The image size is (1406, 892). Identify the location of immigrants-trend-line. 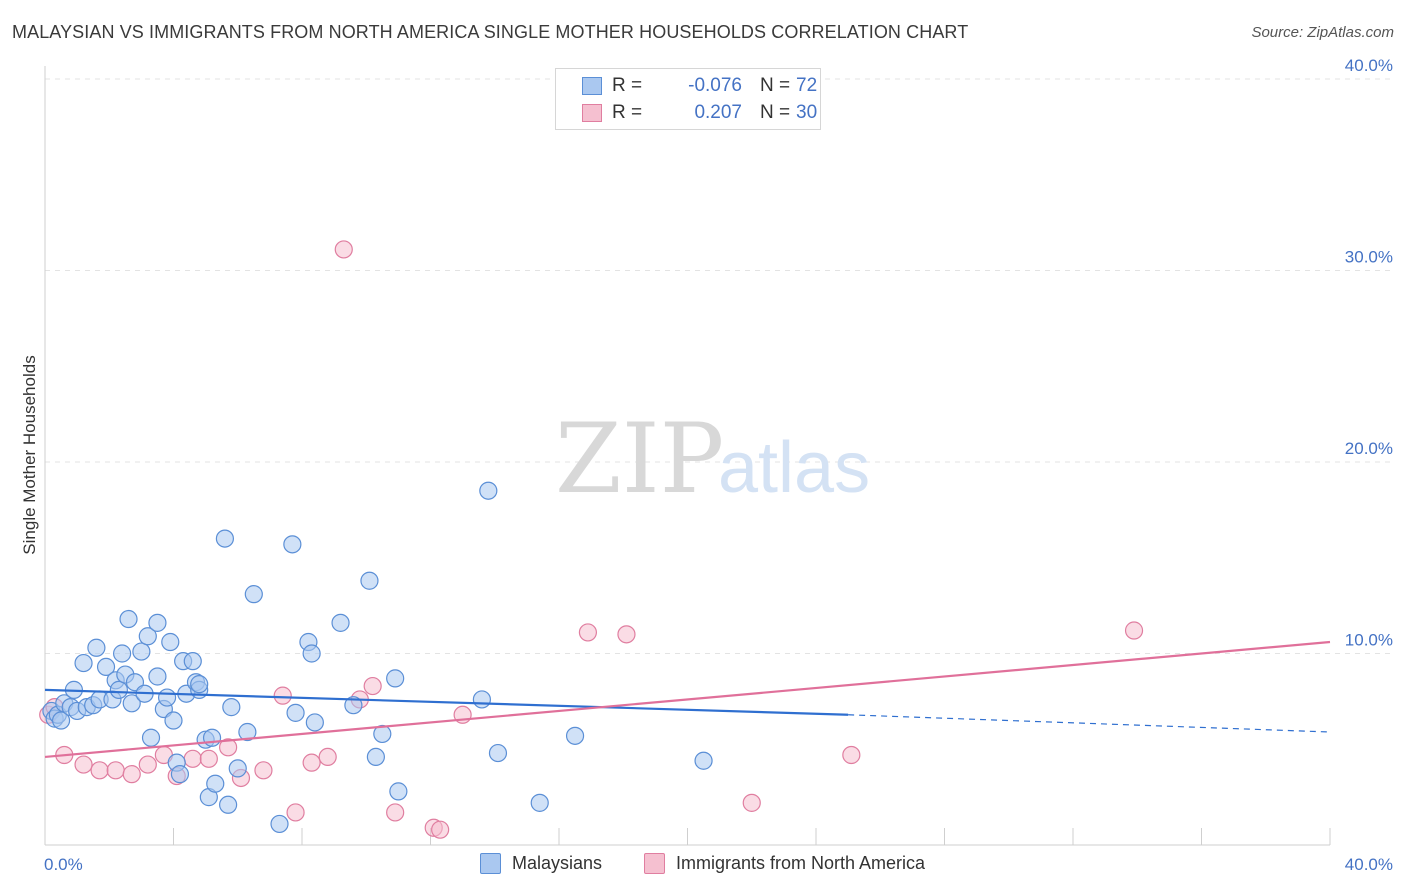
(687, 699).